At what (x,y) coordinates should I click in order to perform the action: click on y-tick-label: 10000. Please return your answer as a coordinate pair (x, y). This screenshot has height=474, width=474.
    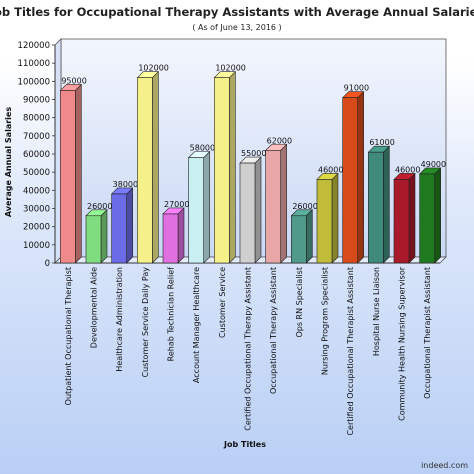
    Looking at the image, I should click on (36, 246).